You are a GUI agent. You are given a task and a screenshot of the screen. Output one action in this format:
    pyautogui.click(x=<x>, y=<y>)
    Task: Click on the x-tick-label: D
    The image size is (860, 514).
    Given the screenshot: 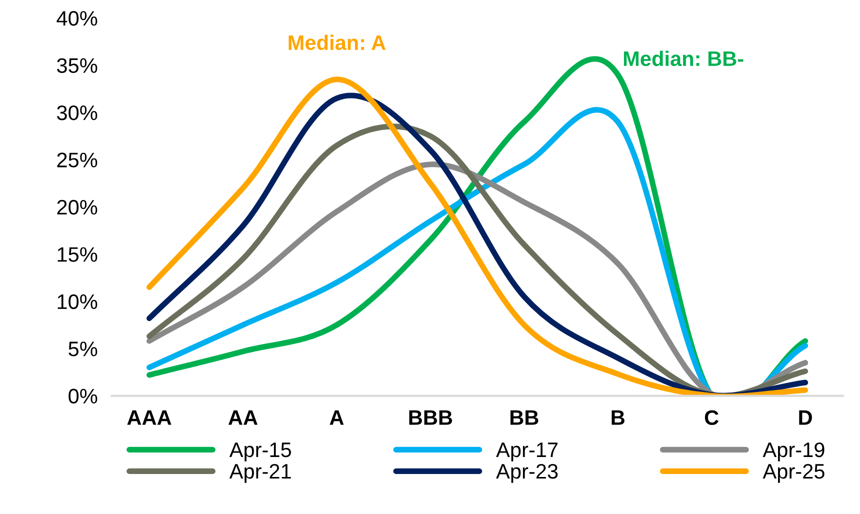 What is the action you would take?
    pyautogui.click(x=805, y=417)
    